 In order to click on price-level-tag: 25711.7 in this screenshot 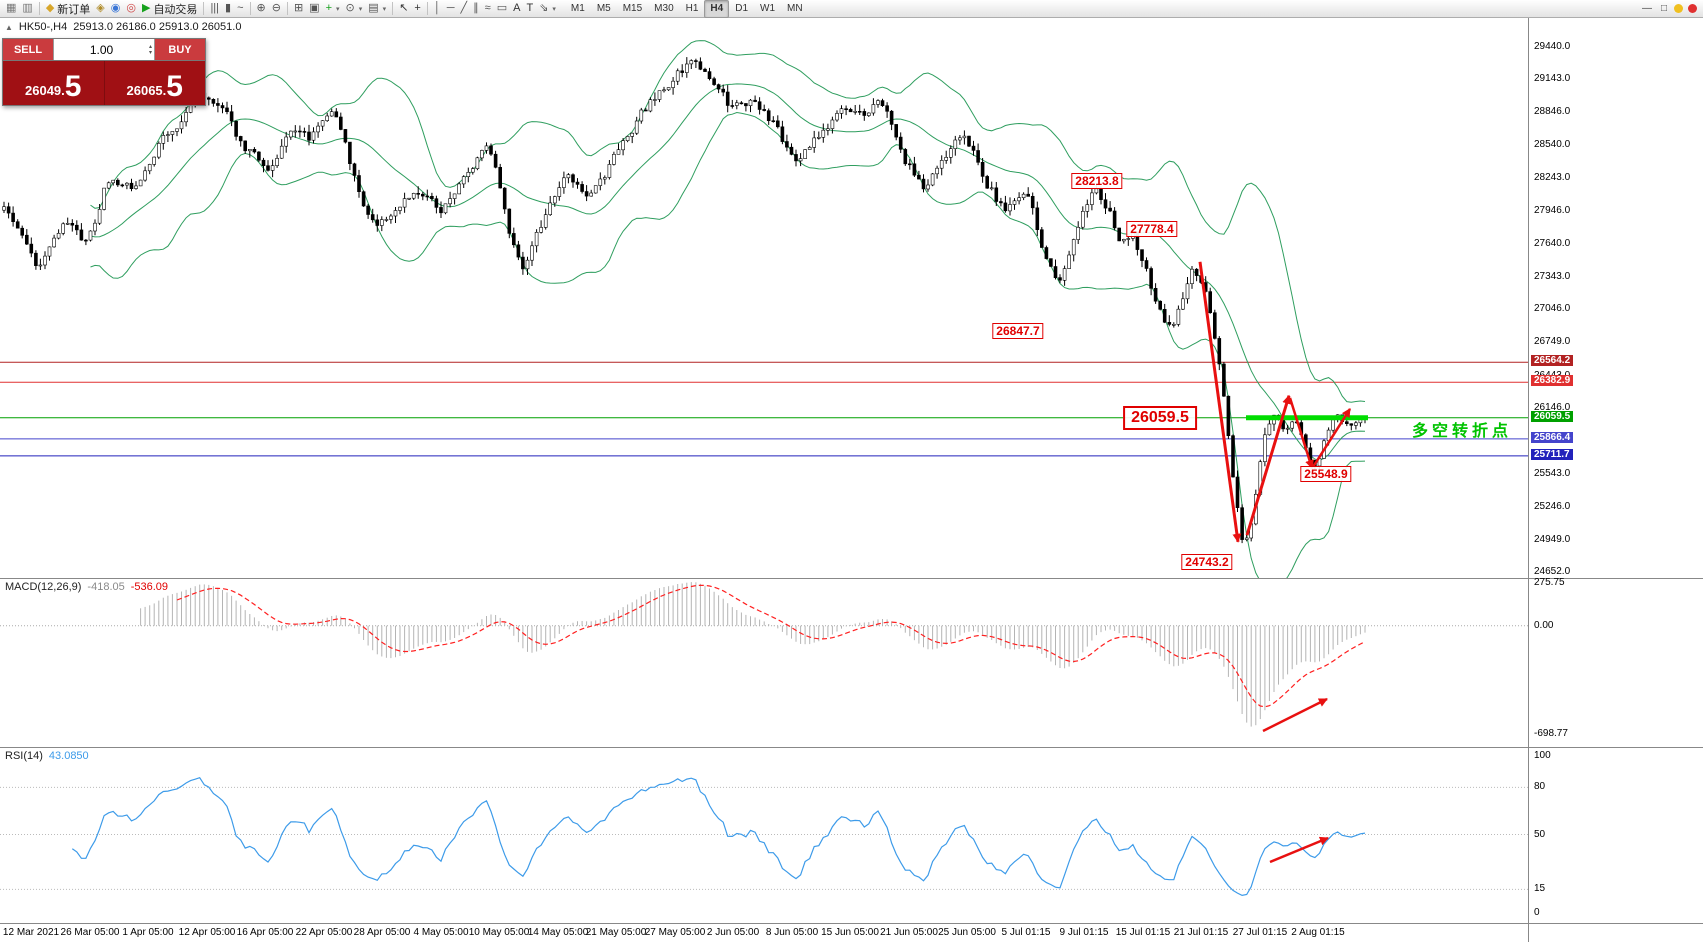, I will do `click(1552, 454)`.